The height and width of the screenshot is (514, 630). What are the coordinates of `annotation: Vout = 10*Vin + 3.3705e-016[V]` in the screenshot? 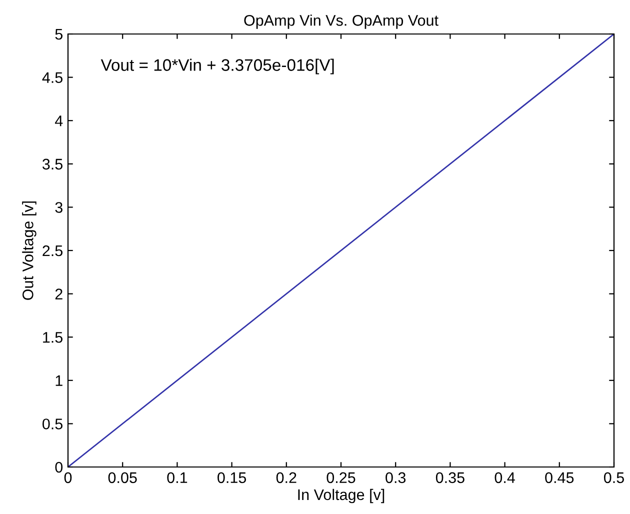 It's located at (217, 66).